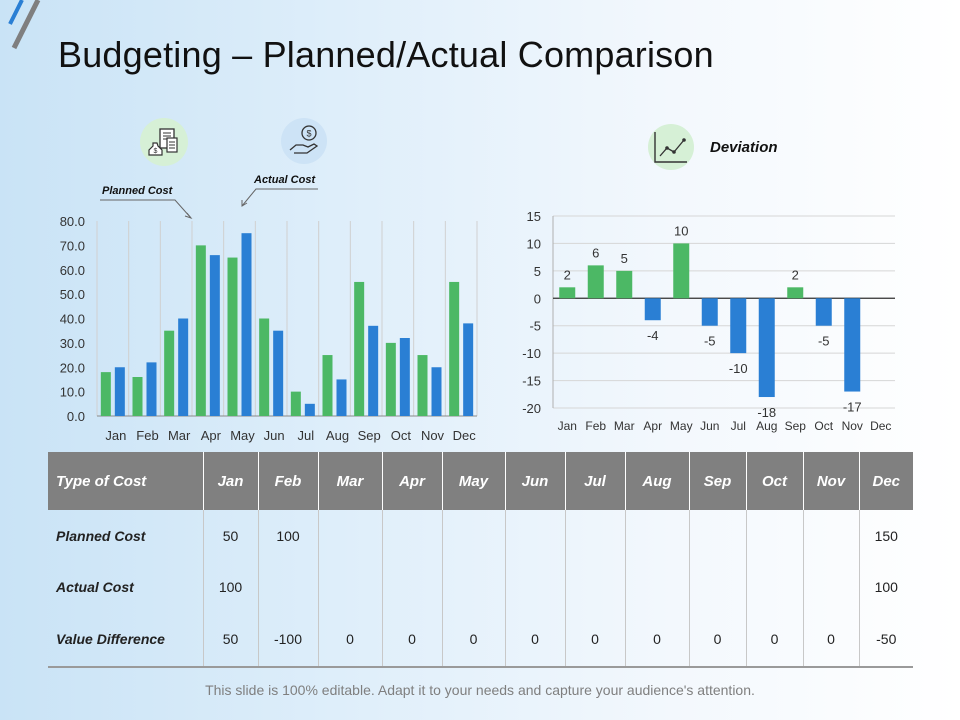 Image resolution: width=960 pixels, height=720 pixels. What do you see at coordinates (72, 367) in the screenshot?
I see `y-tick-label: 20.0` at bounding box center [72, 367].